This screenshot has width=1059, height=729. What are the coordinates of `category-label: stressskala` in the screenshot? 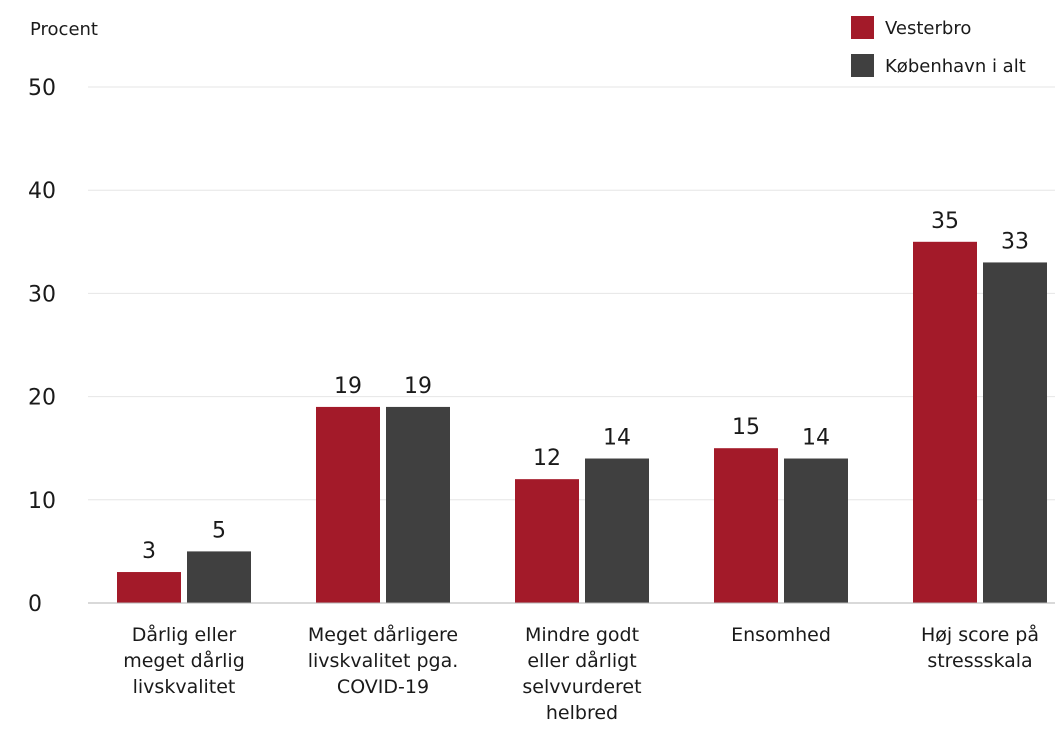 It's located at (979, 661).